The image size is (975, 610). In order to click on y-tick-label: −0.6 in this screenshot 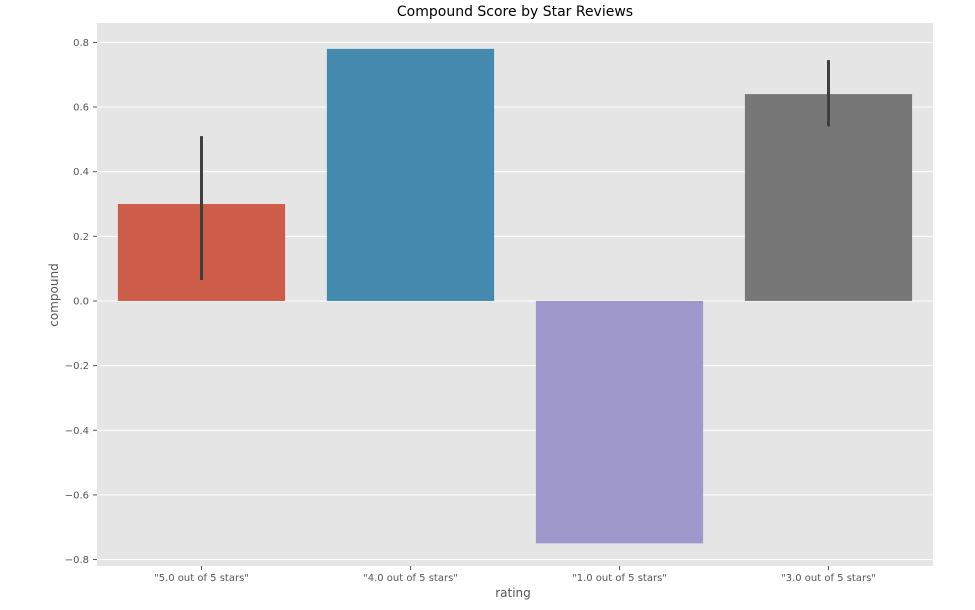, I will do `click(77, 495)`.